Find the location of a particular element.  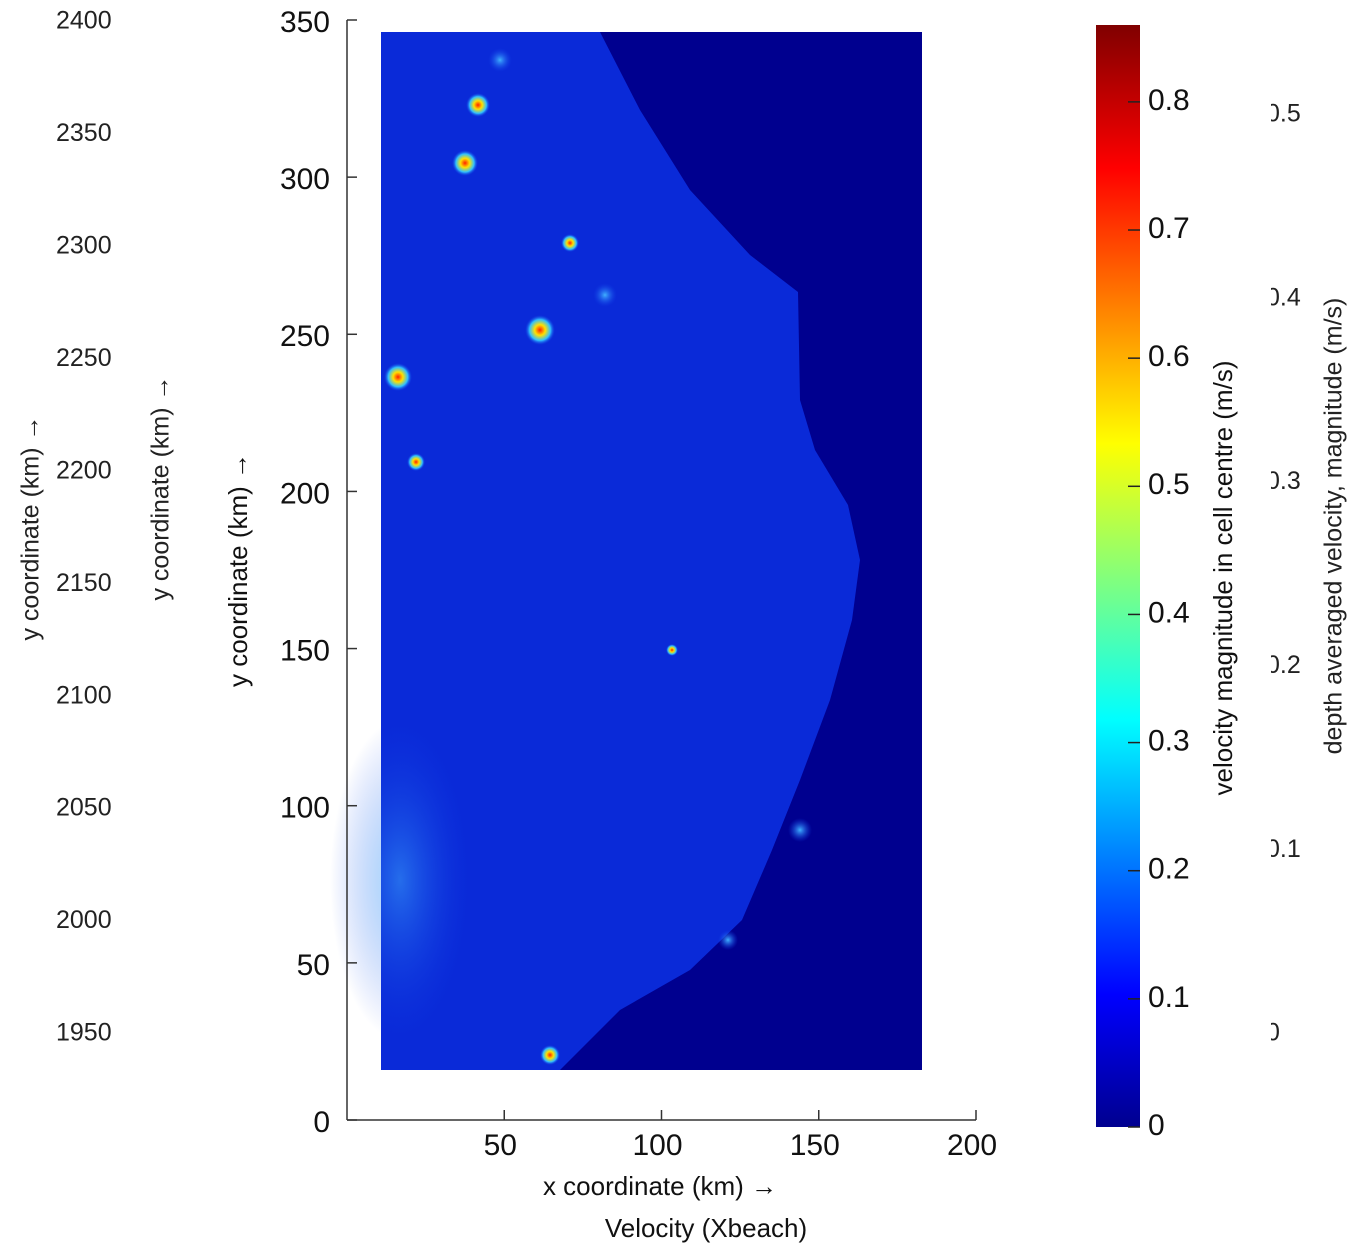

y-tick-label: 150 is located at coordinates (305, 650).